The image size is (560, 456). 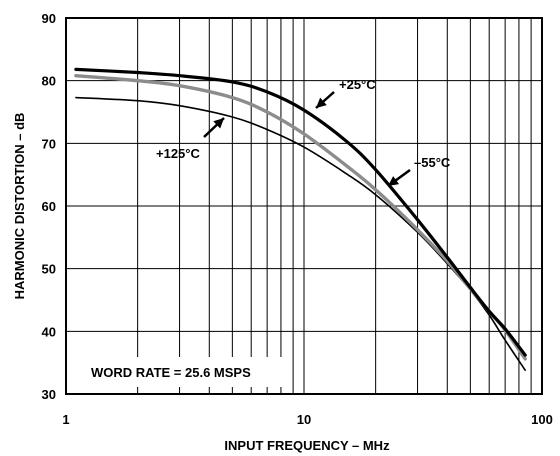 What do you see at coordinates (49, 81) in the screenshot?
I see `y-tick-label: 80` at bounding box center [49, 81].